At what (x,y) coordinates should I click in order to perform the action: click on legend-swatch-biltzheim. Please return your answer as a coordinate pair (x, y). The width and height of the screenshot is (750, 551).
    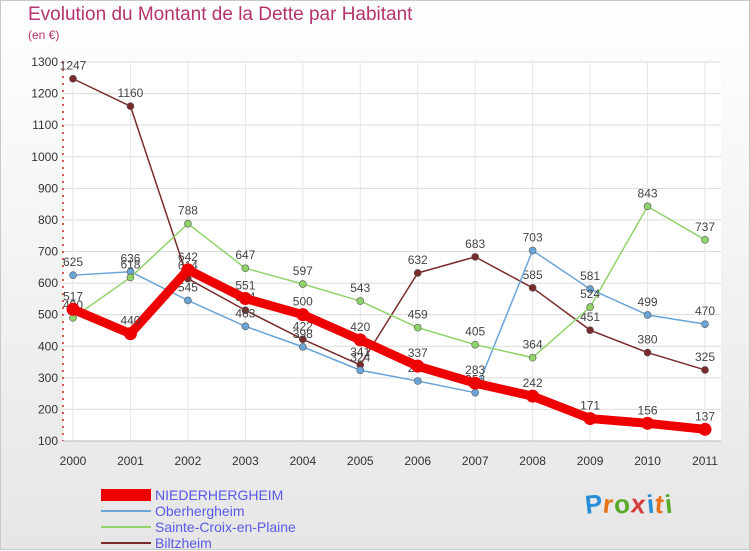
    Looking at the image, I should click on (126, 543).